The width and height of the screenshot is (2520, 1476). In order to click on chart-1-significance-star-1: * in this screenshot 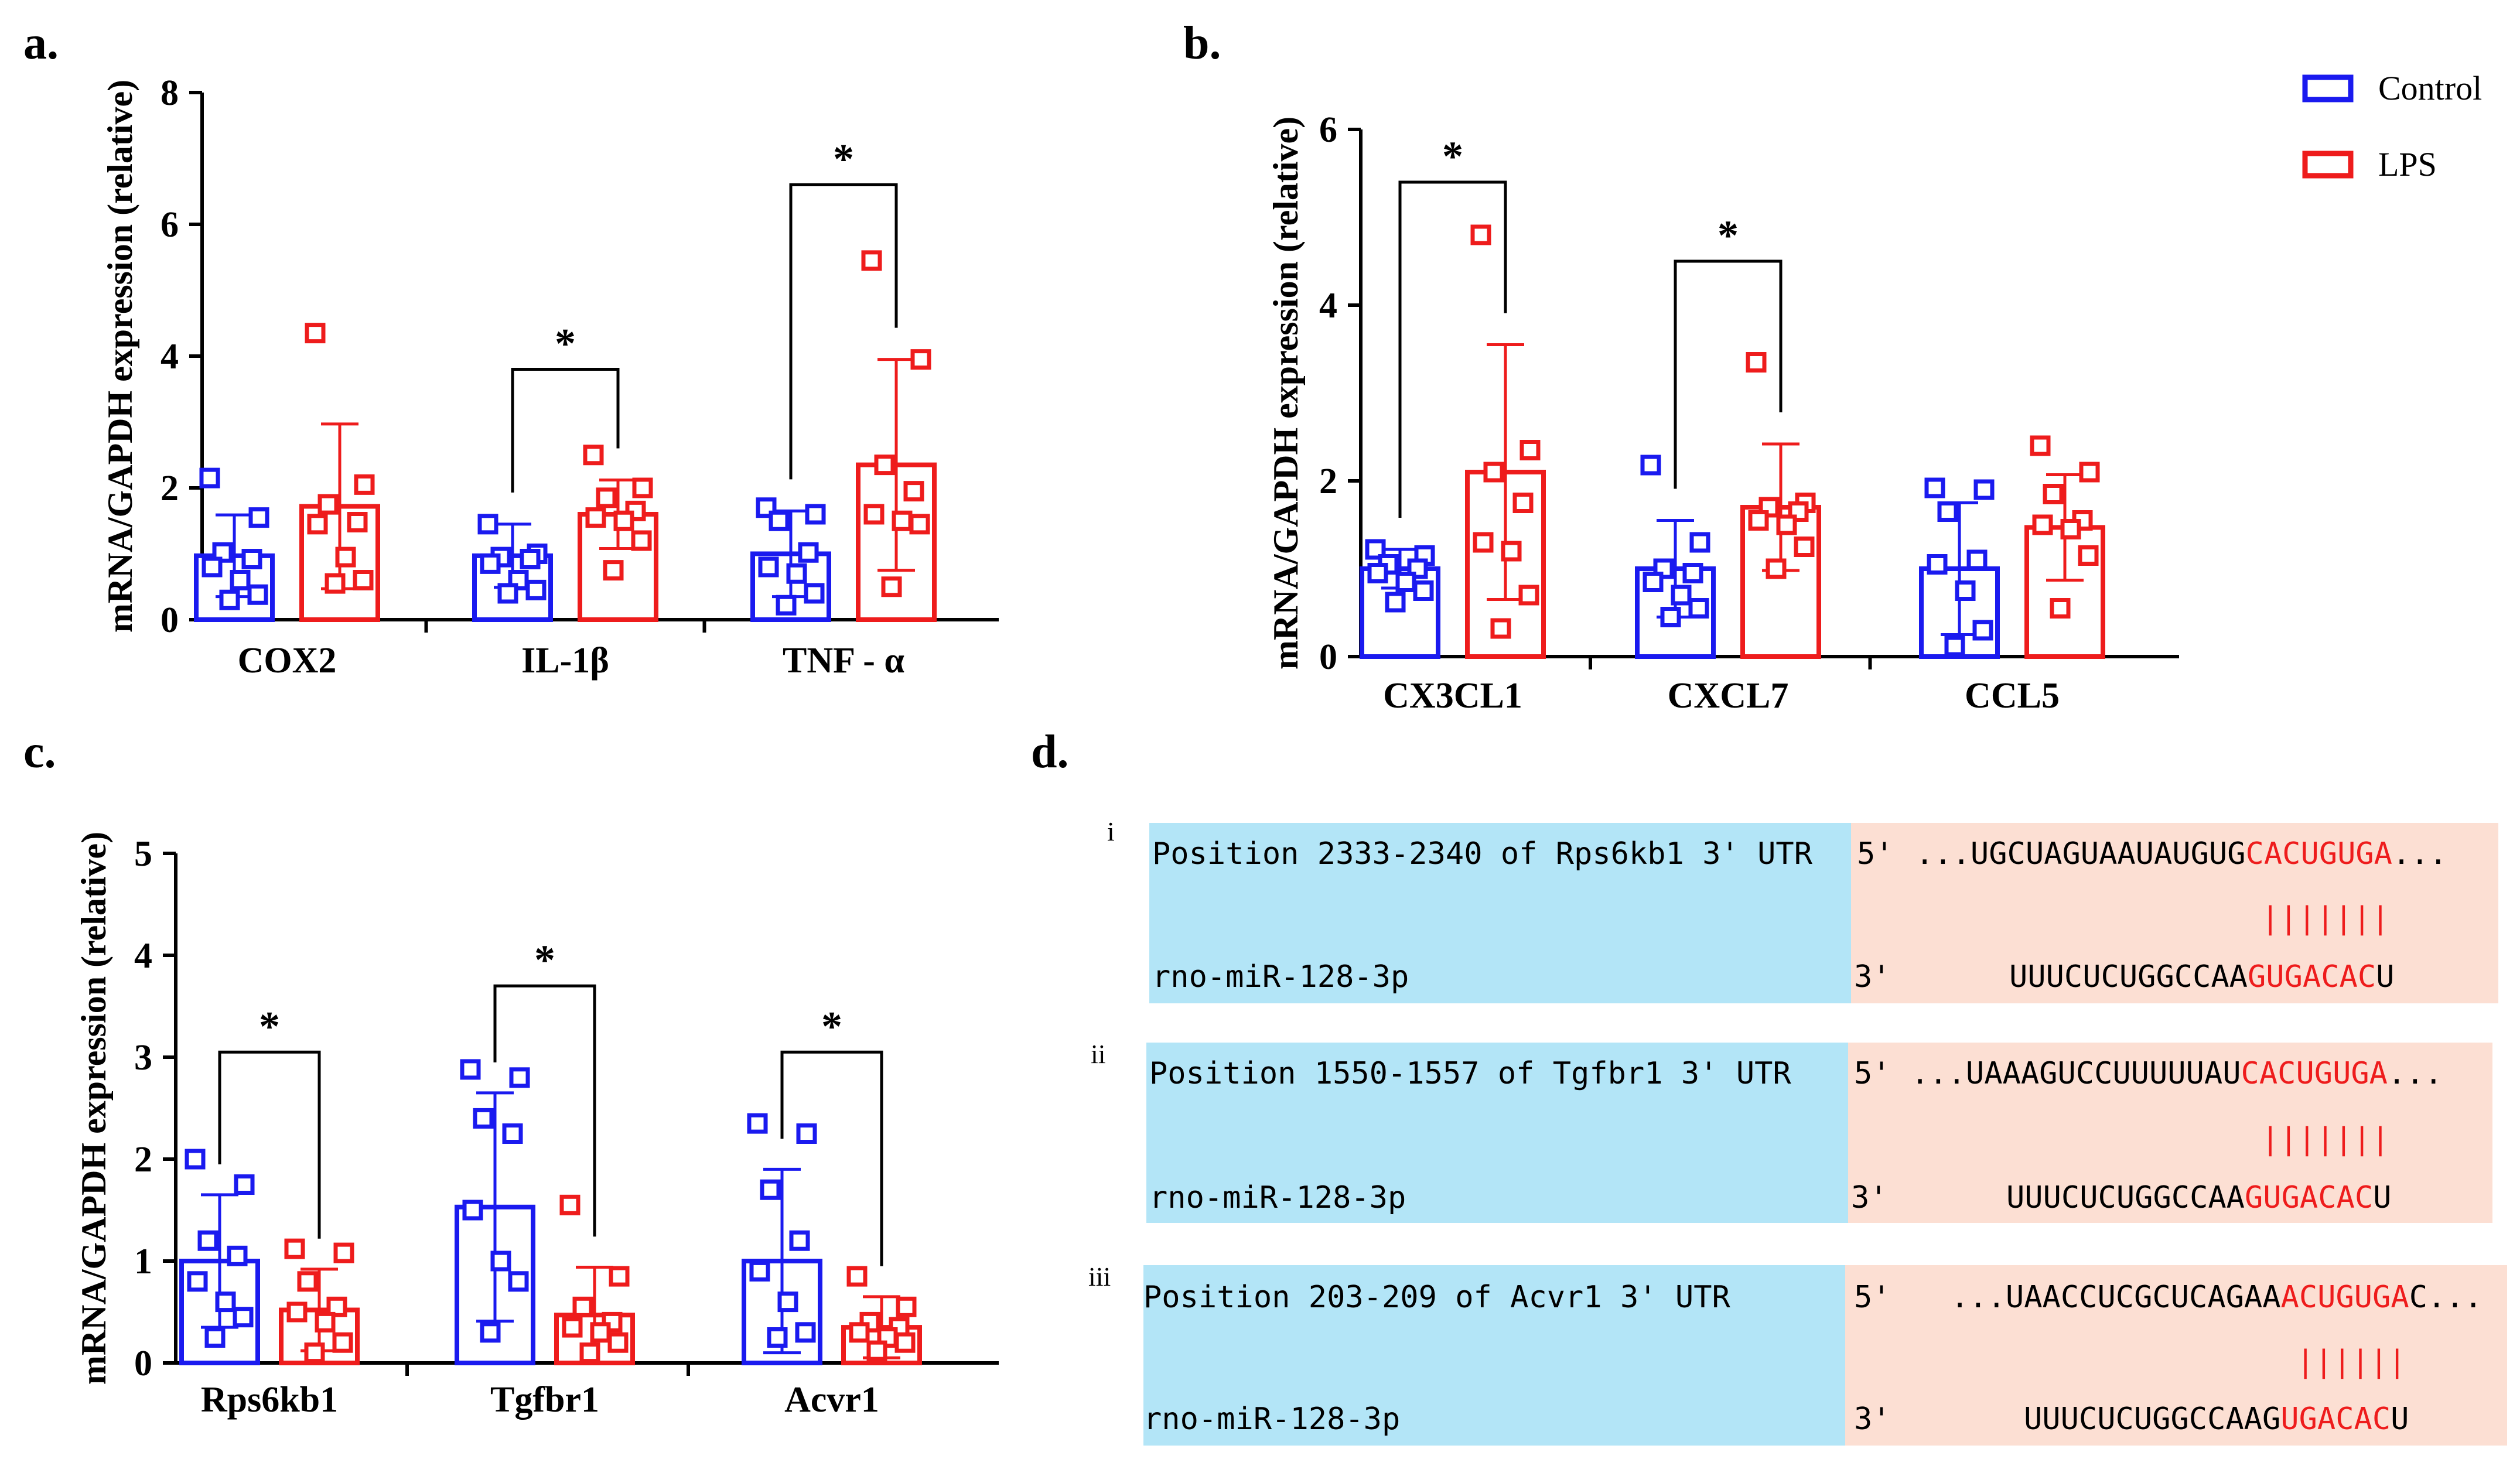, I will do `click(1728, 235)`.